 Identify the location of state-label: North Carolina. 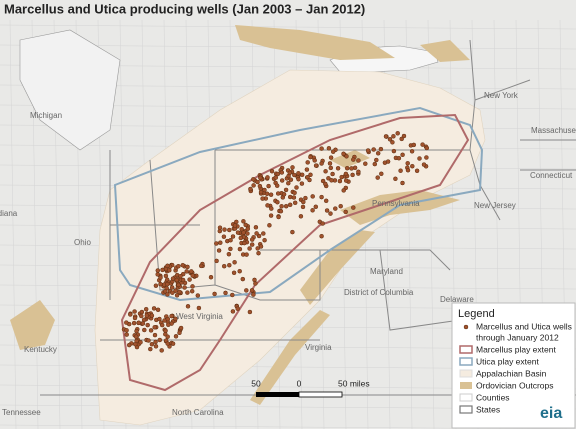
(198, 412).